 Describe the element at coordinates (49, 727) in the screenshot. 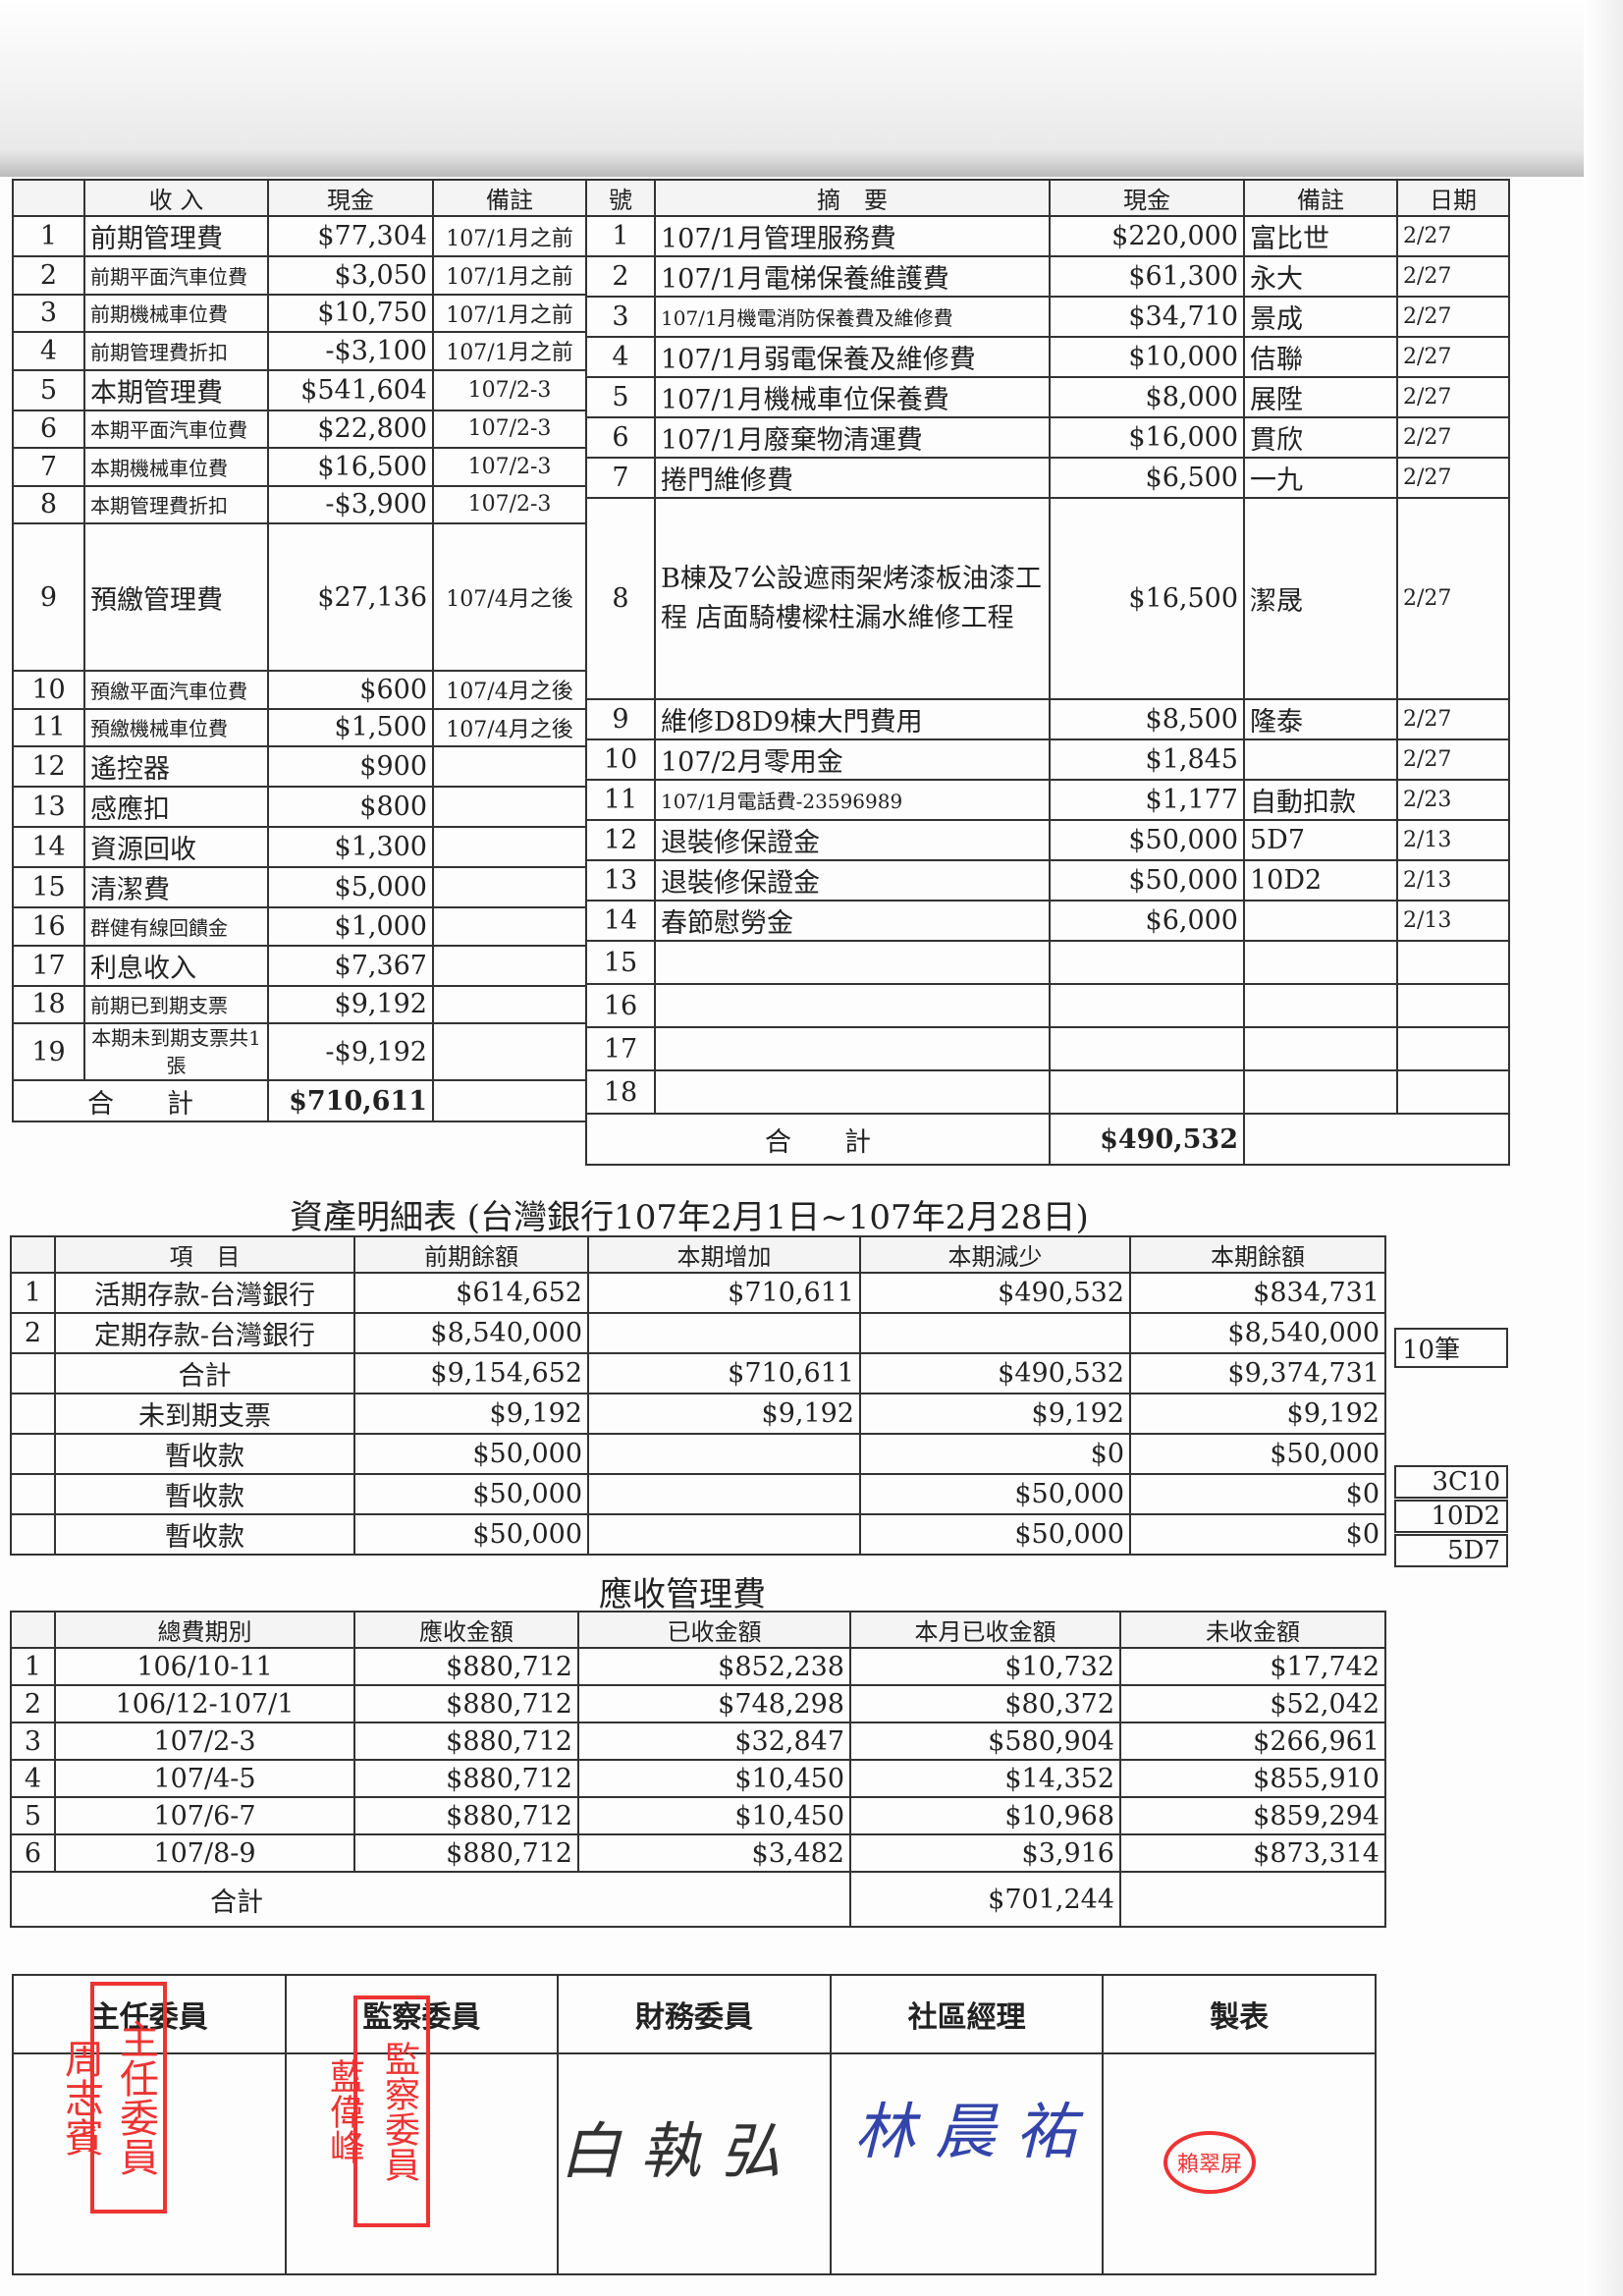

I see `row-number: 11` at that location.